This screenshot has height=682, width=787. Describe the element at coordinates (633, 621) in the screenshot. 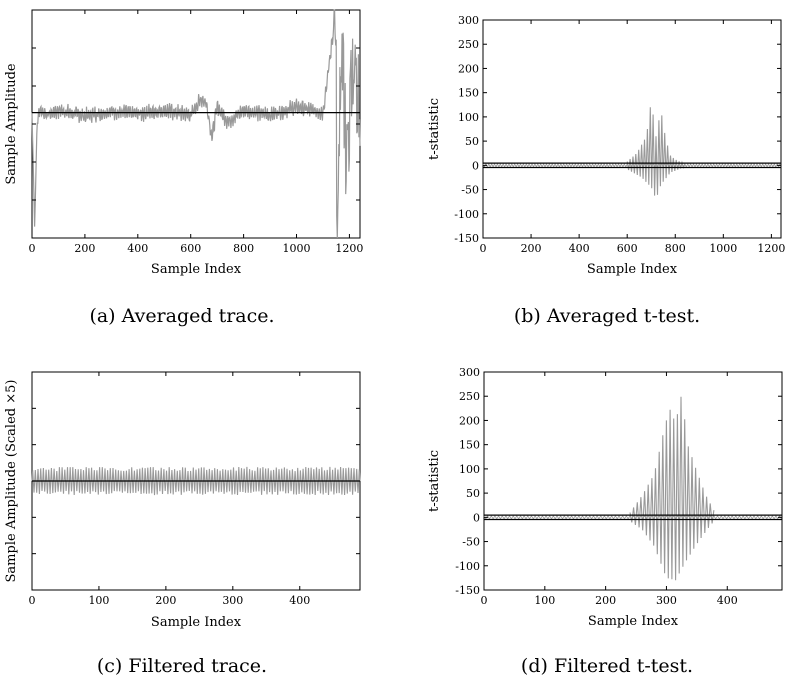

I see `xlabel-d: Sample Index` at that location.